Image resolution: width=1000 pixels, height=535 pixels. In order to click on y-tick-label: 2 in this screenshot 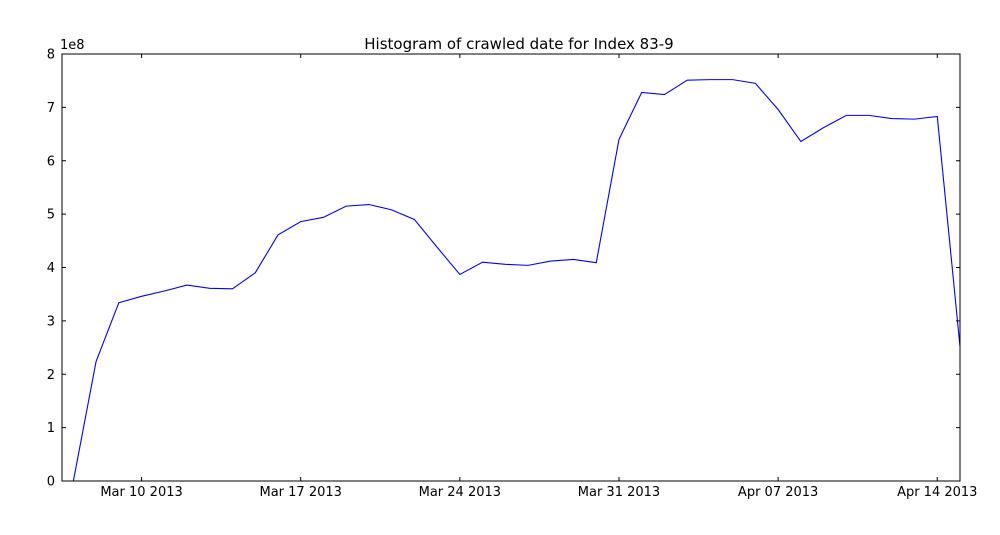, I will do `click(51, 375)`.